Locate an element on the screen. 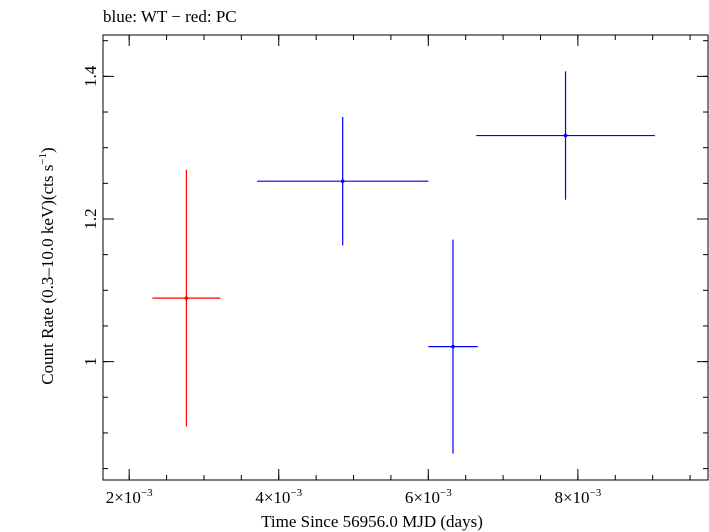 The image size is (709, 532). y-axis-label-sup: −1 is located at coordinates (43, 159).